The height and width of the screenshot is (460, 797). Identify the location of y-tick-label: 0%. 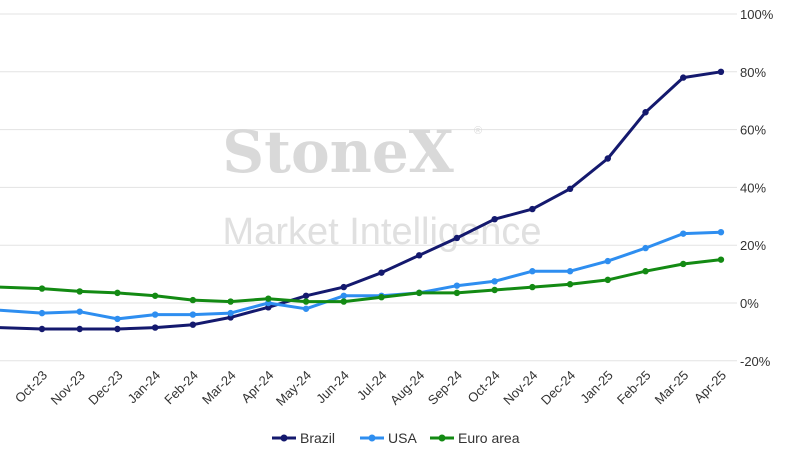
(749, 303).